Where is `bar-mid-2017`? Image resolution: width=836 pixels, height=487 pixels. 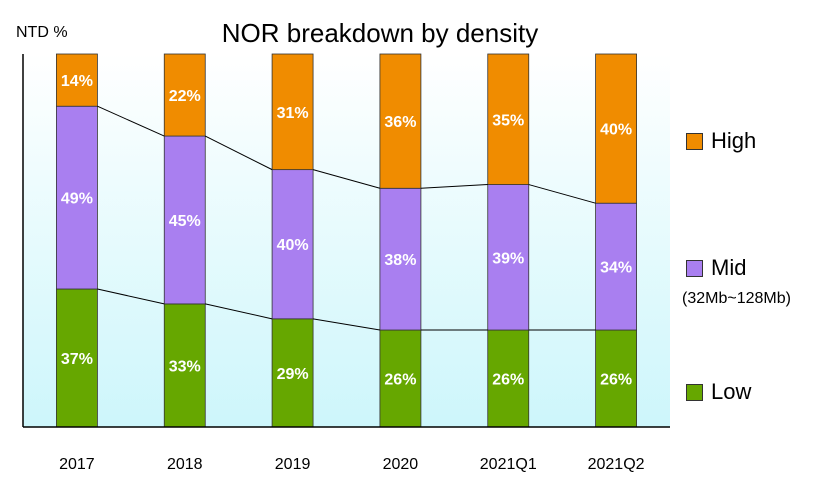
bar-mid-2017 is located at coordinates (77, 197).